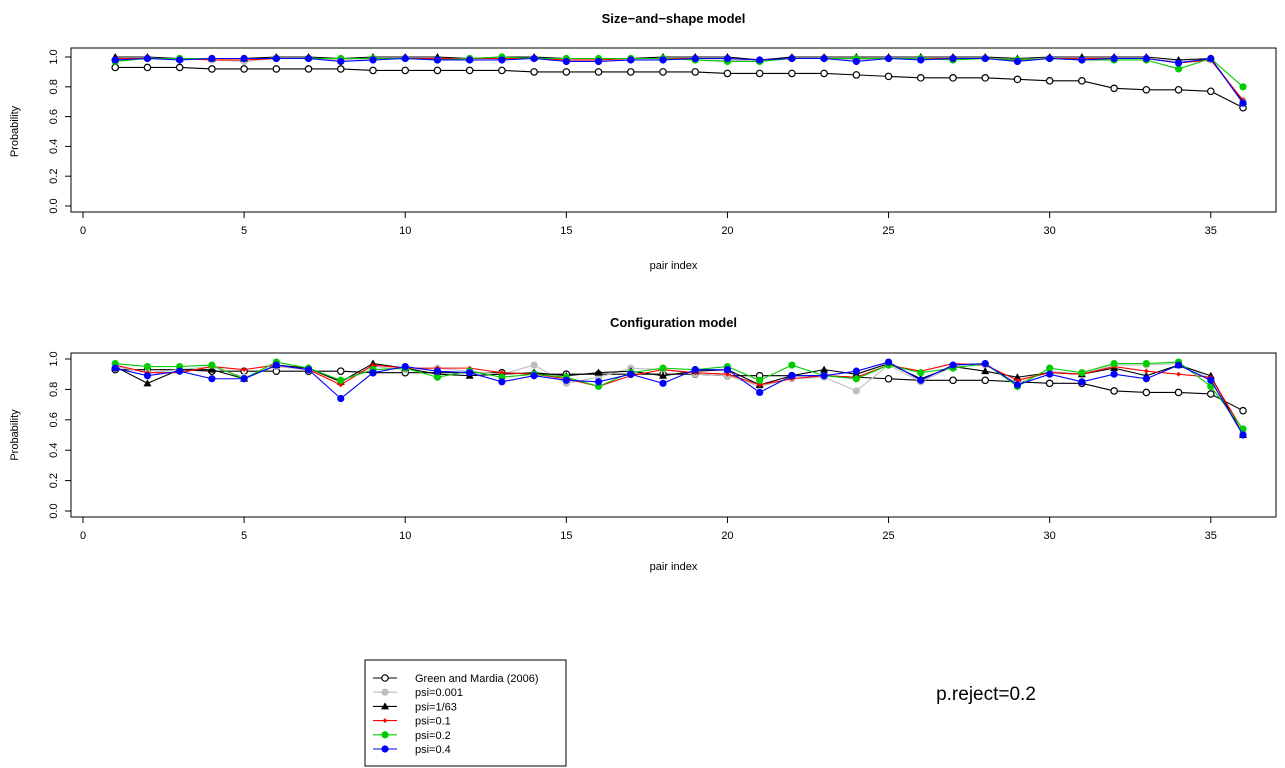 The image size is (1285, 768). I want to click on y-tick-label: 0.4, so click(54, 146).